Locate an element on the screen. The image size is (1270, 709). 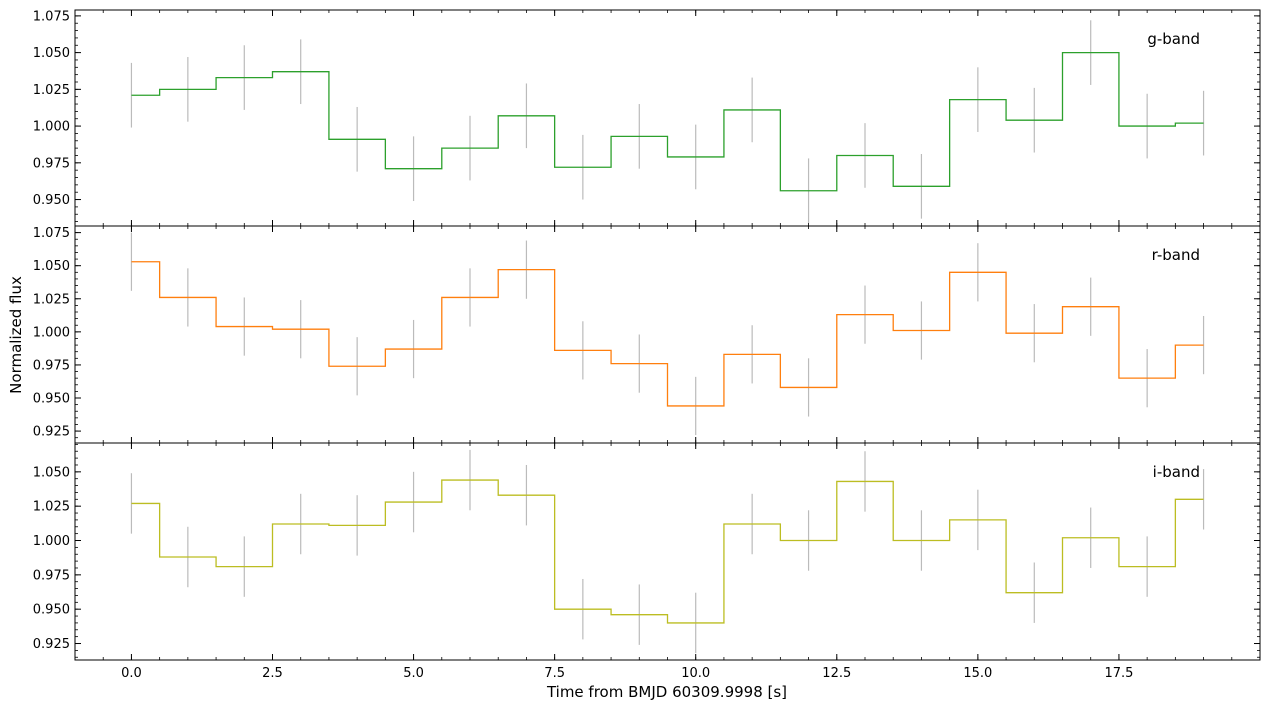
band-label: i-band is located at coordinates (1176, 472).